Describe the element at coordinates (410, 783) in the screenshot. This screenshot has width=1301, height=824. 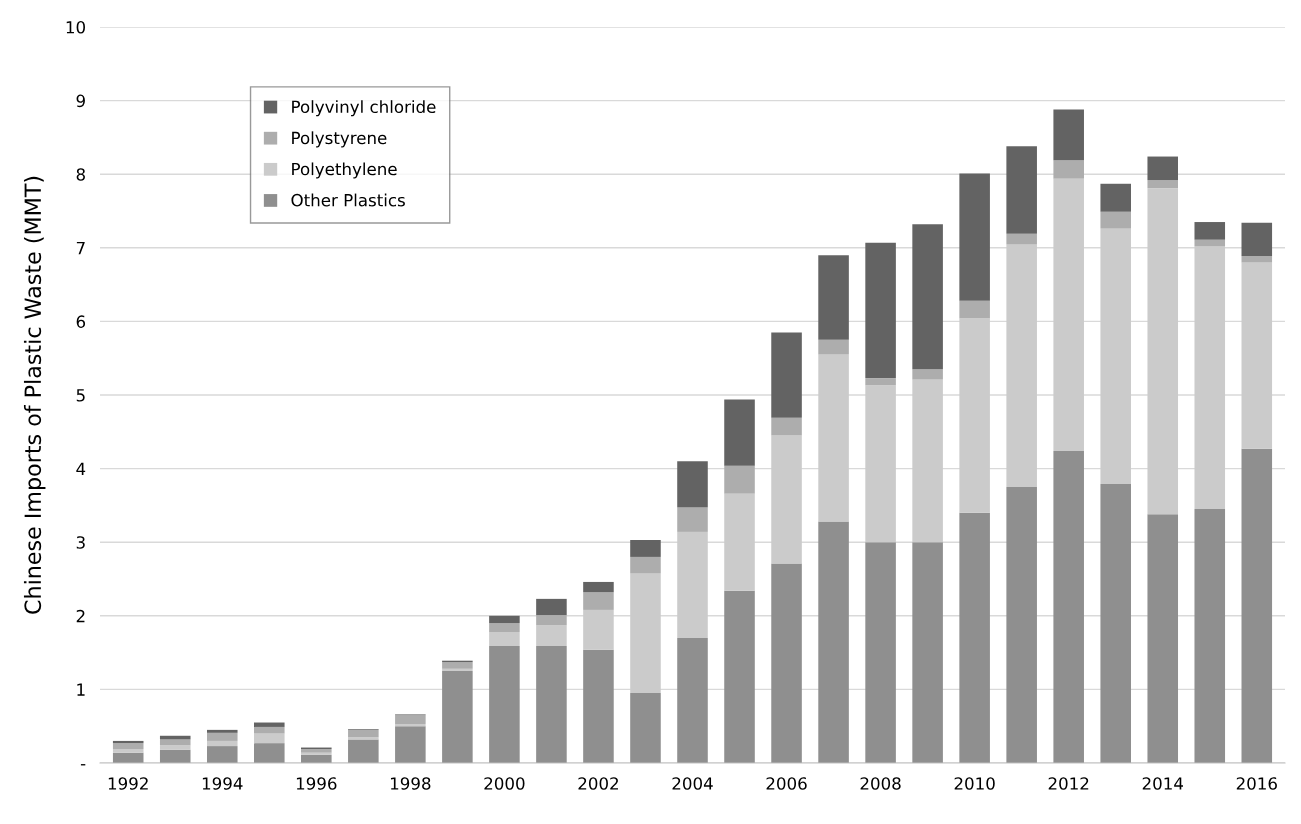
I see `x-tick-label: 1998` at that location.